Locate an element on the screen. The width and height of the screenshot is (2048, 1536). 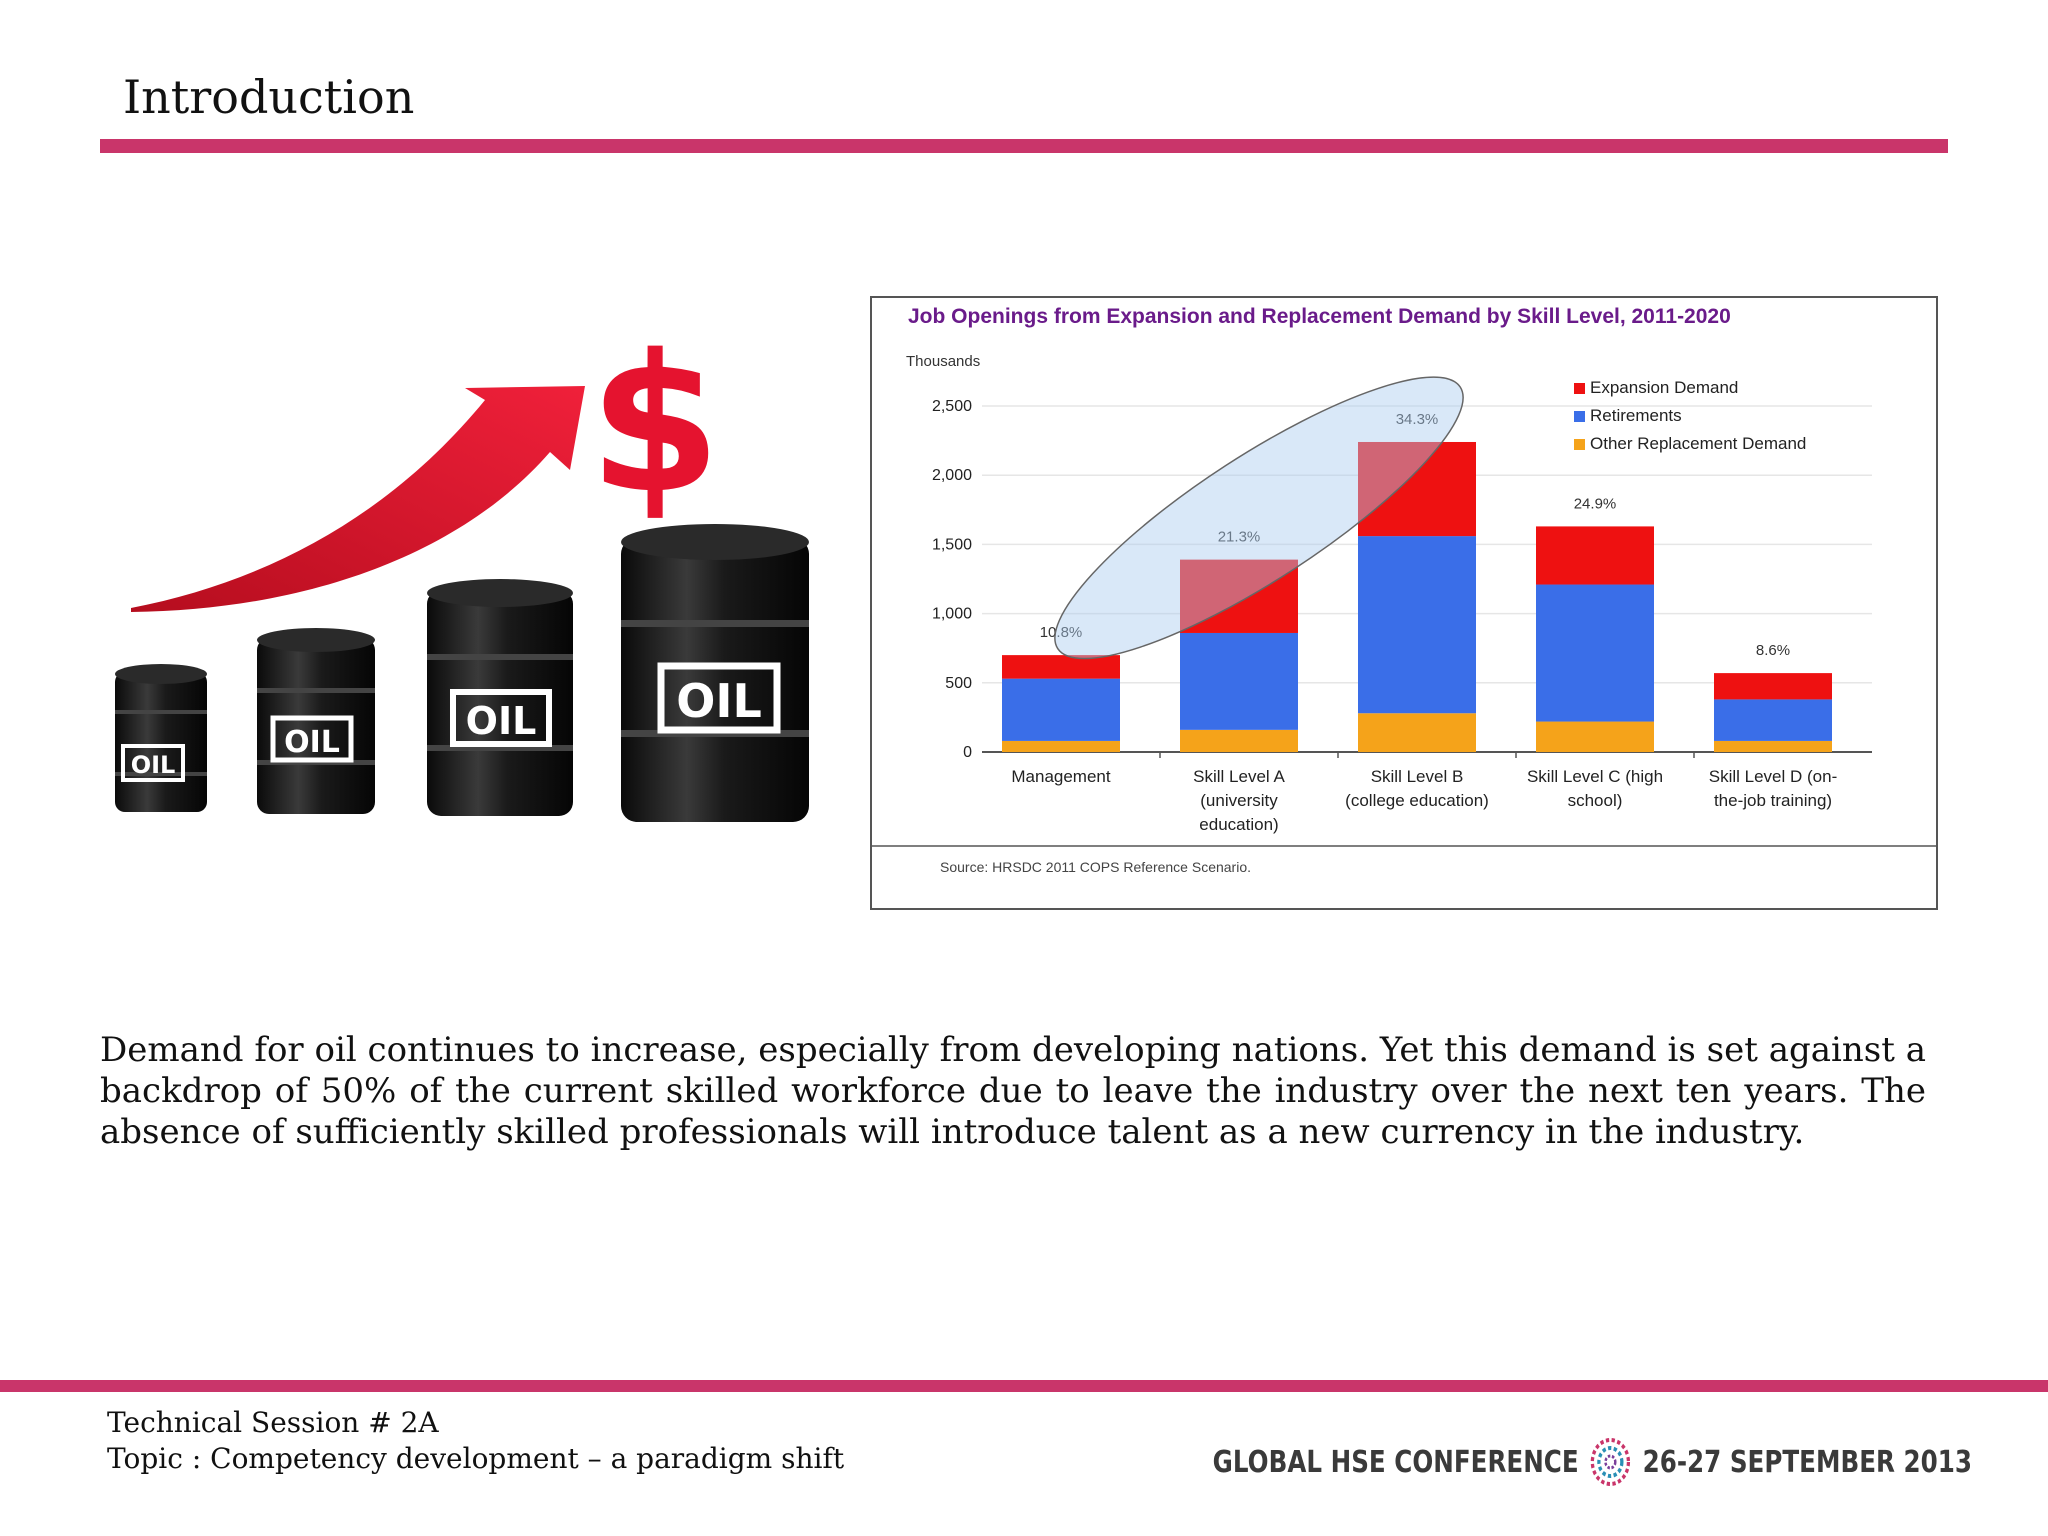
y-tick-label: 2,500 is located at coordinates (952, 406).